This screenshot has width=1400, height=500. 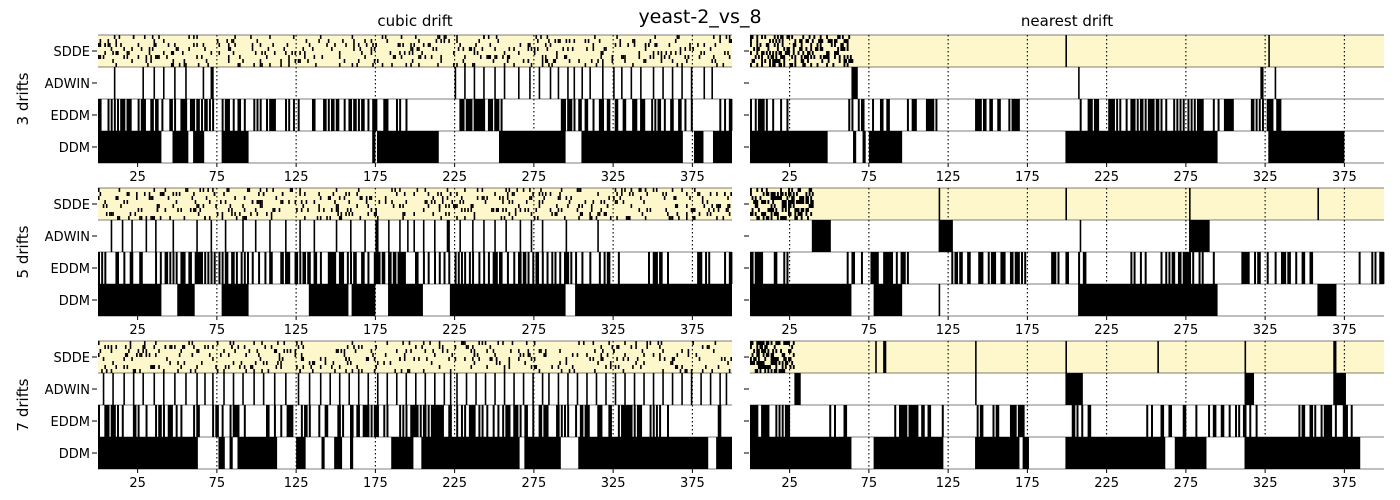 What do you see at coordinates (869, 177) in the screenshot?
I see `x-tick-label: 75` at bounding box center [869, 177].